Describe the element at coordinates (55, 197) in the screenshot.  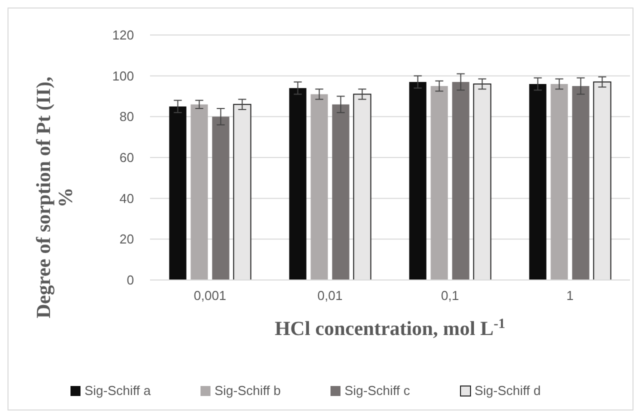
I see `y-axis-title: Degree of sorption of Pt (II), %` at that location.